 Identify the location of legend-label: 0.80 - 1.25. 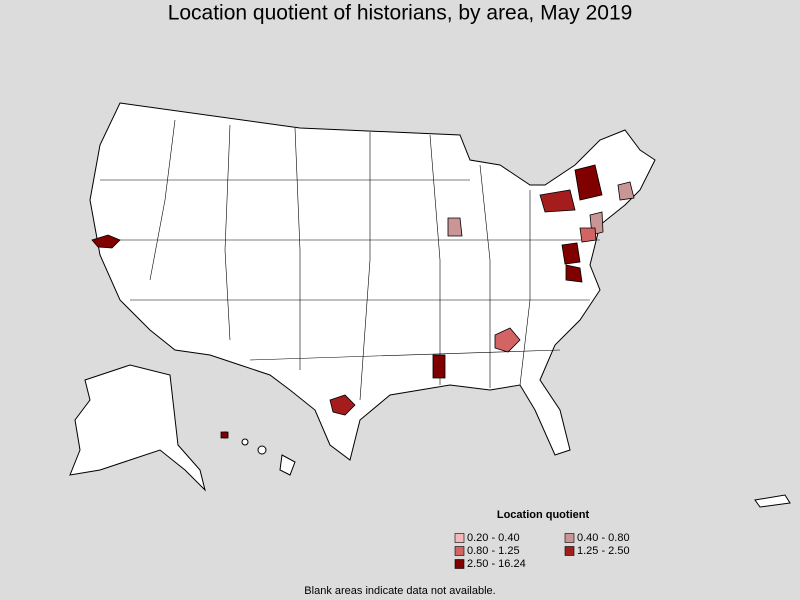
(493, 551).